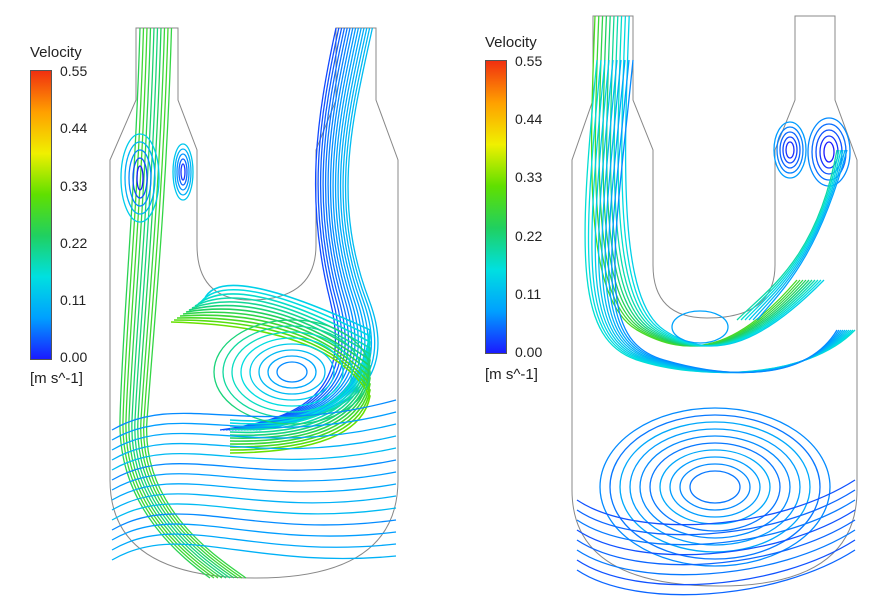  I want to click on legend-tick: 0.33, so click(529, 177).